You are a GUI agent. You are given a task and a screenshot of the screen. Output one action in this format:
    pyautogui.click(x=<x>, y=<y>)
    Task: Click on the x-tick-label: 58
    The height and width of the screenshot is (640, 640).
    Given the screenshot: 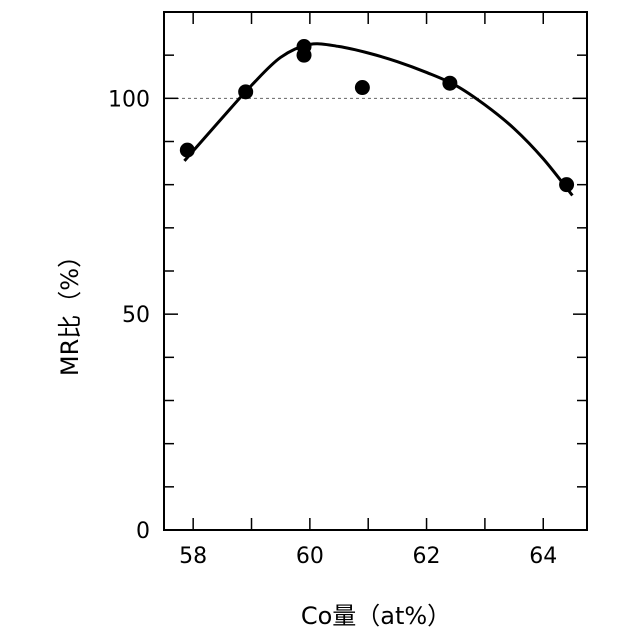 What is the action you would take?
    pyautogui.click(x=193, y=556)
    